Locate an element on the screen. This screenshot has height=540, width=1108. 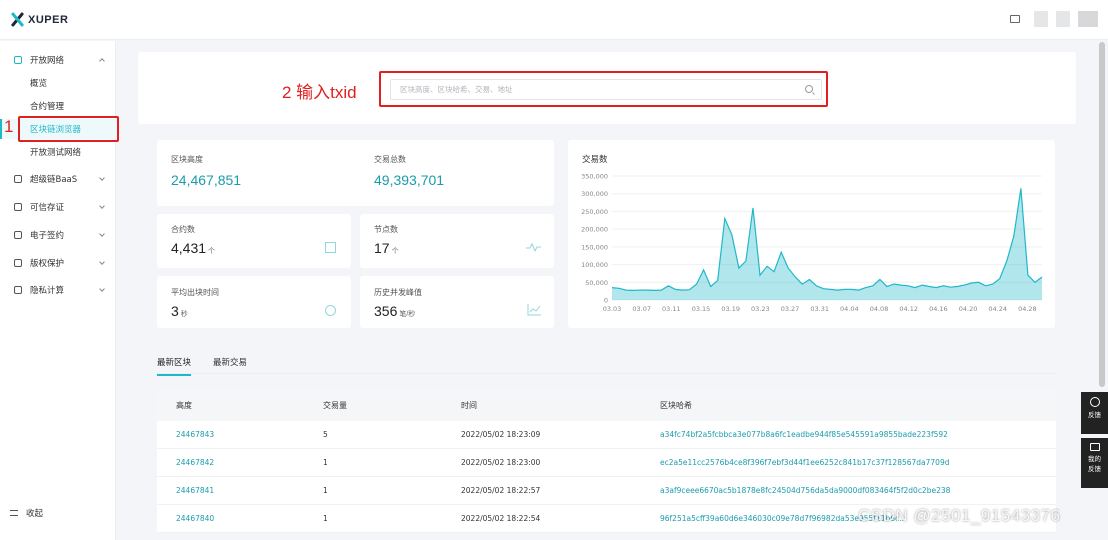
logo: XUPER is located at coordinates (39, 19).